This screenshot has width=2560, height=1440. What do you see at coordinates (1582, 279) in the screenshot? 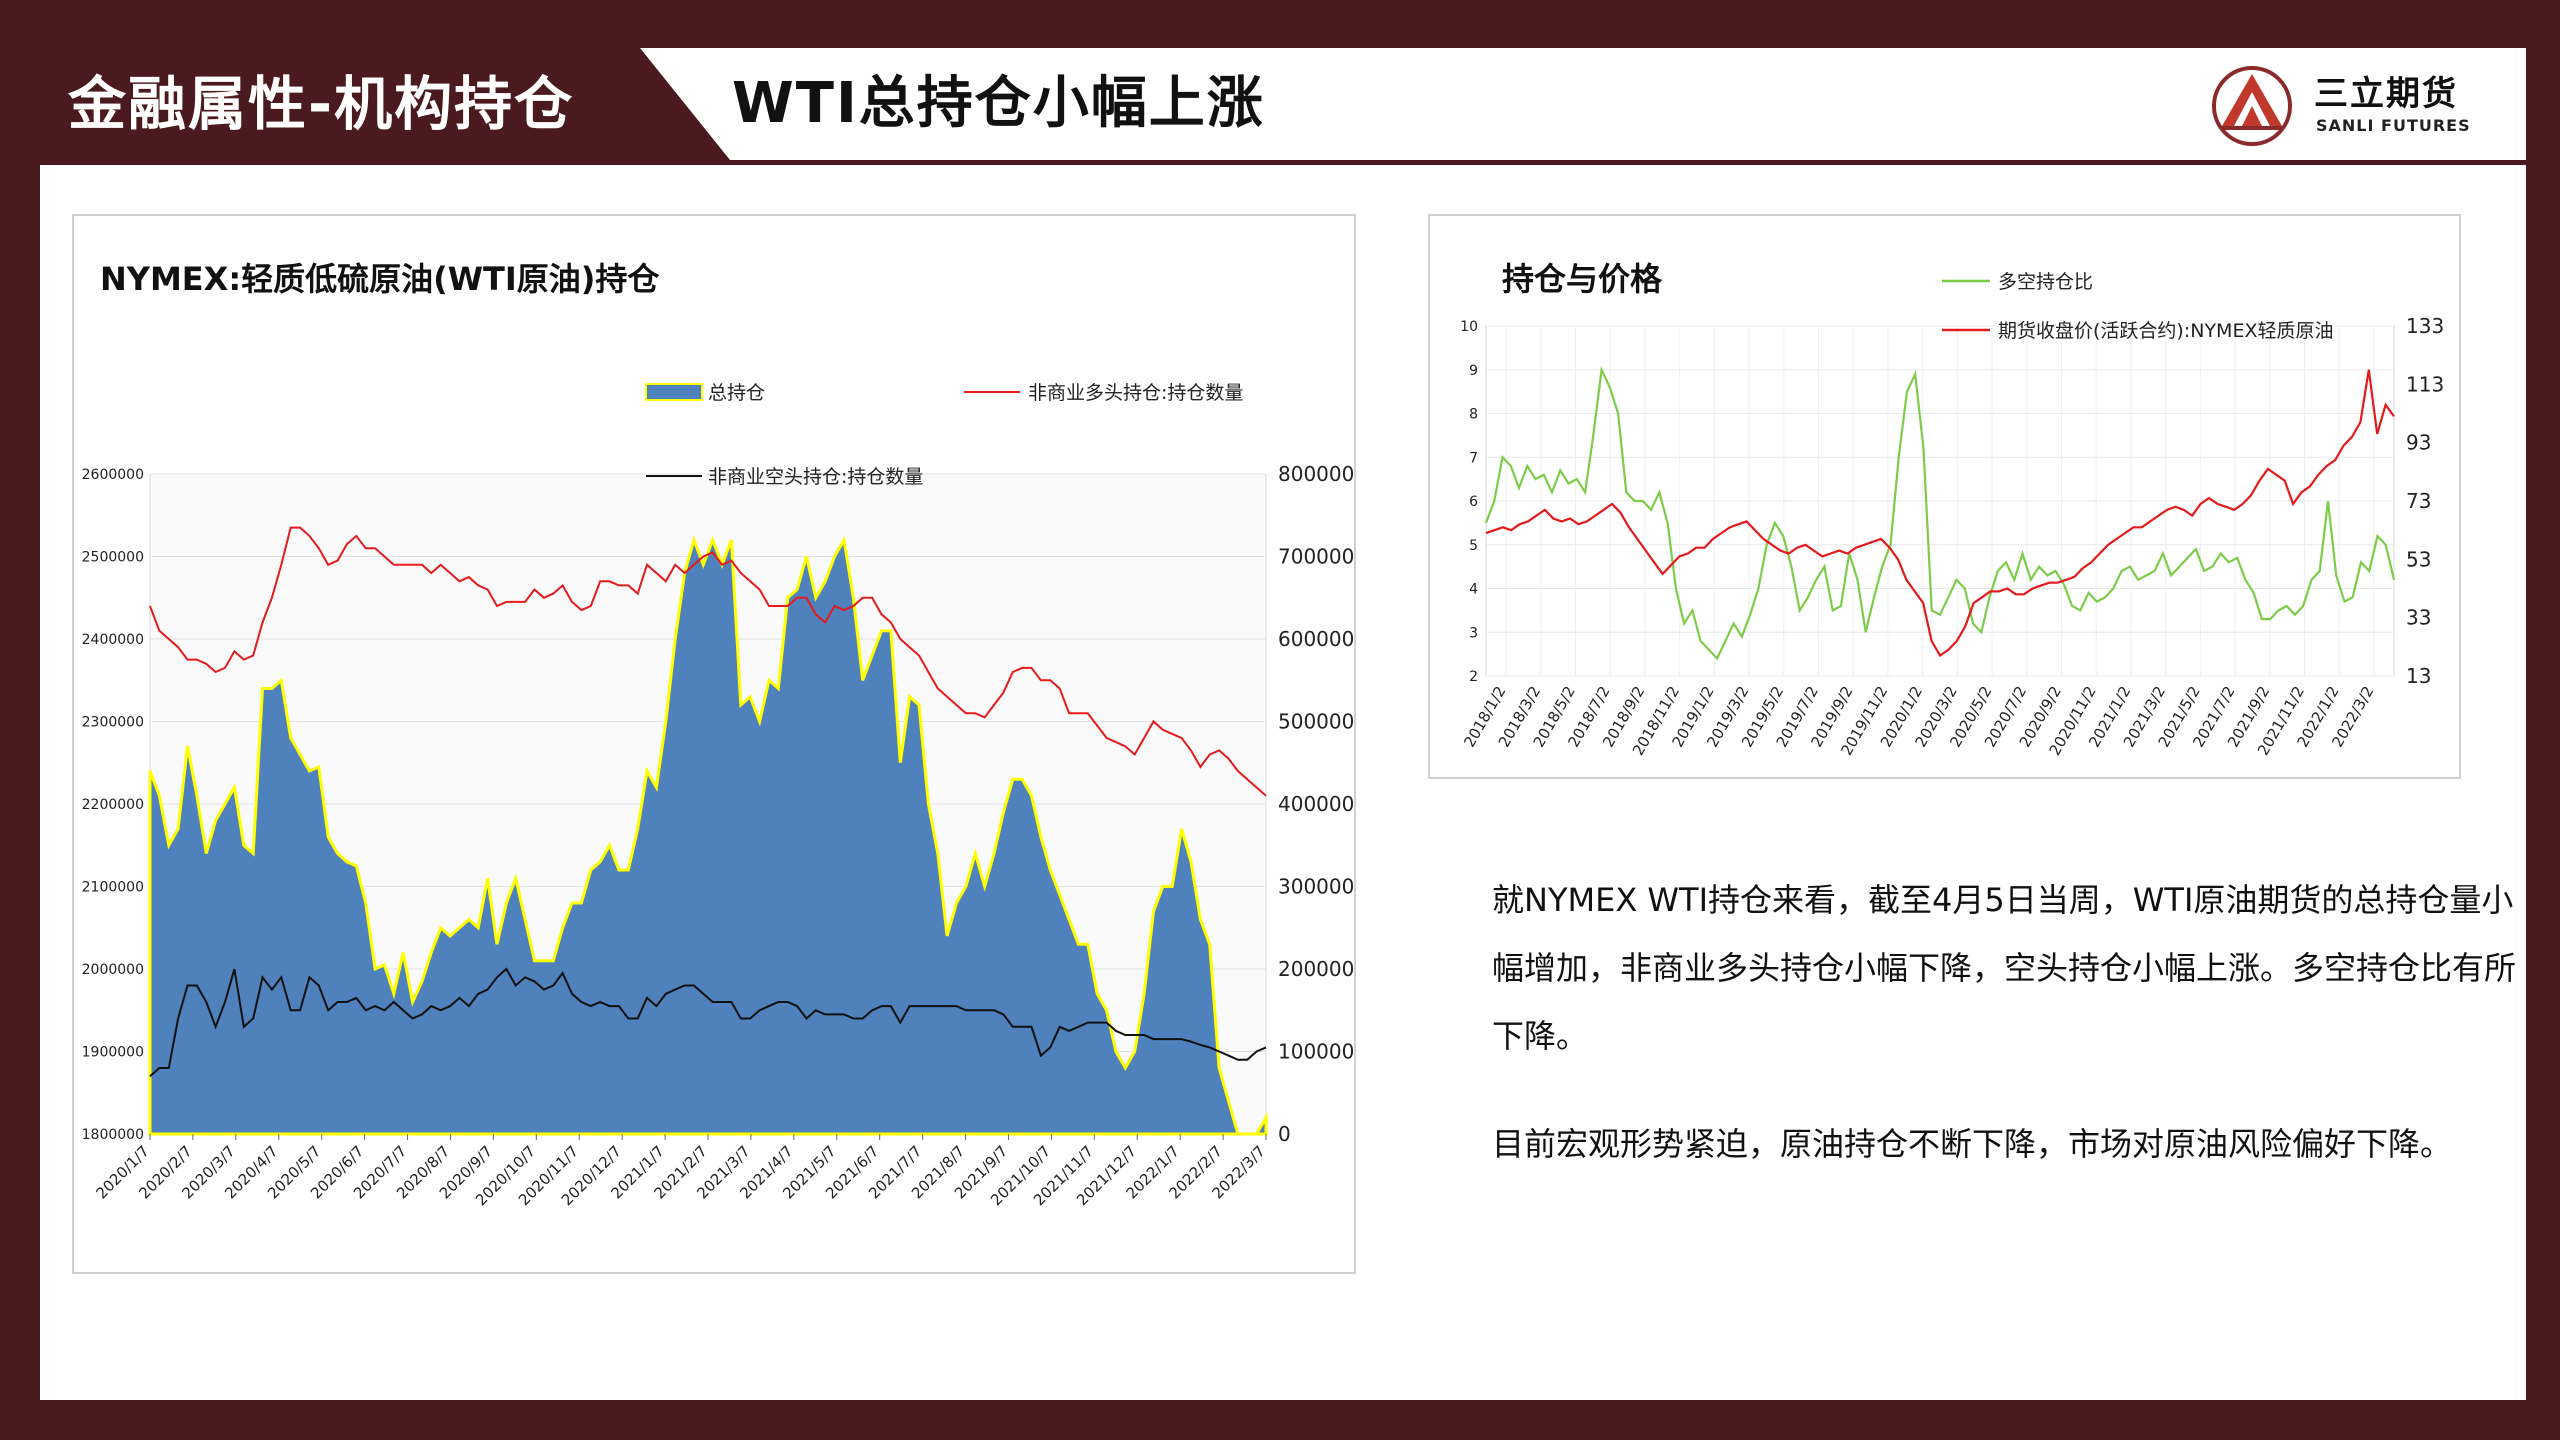
I see `chart-title: 持仓与价格` at bounding box center [1582, 279].